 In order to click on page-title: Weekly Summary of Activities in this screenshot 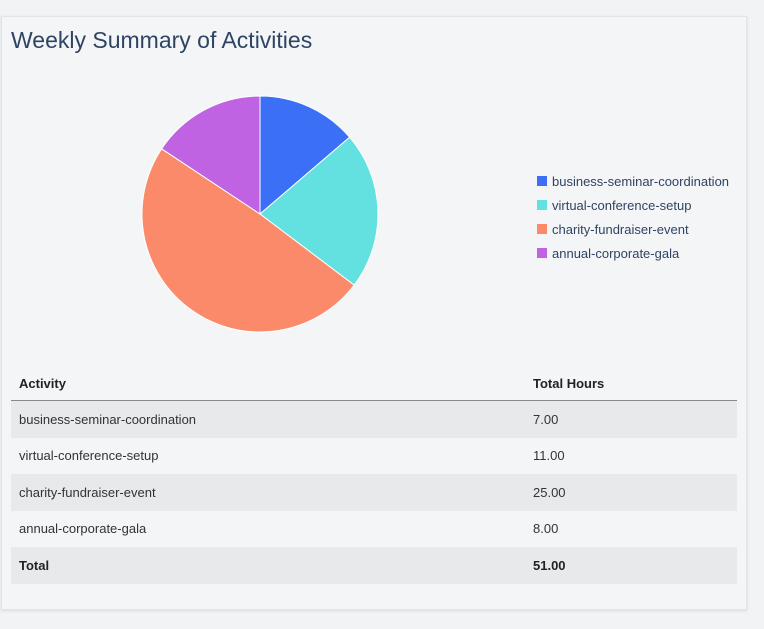, I will do `click(162, 40)`.